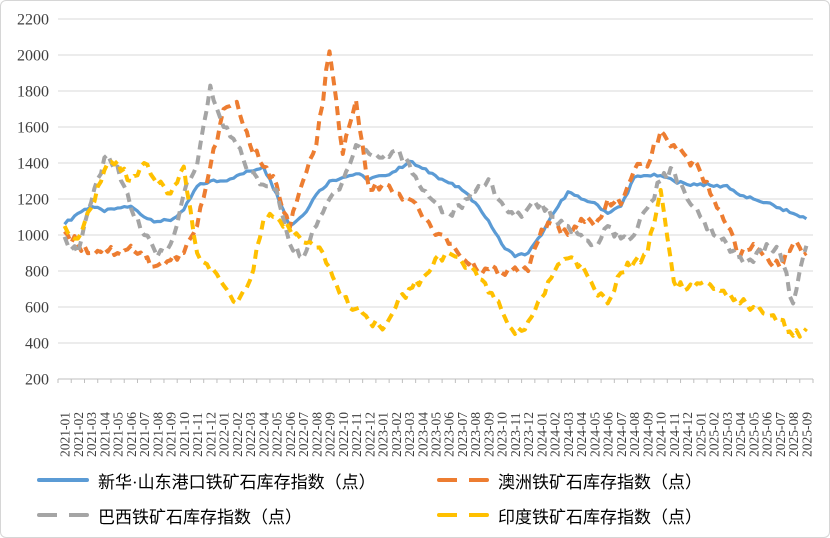  I want to click on x-axis-tick-label: 2023-09, so click(488, 434).